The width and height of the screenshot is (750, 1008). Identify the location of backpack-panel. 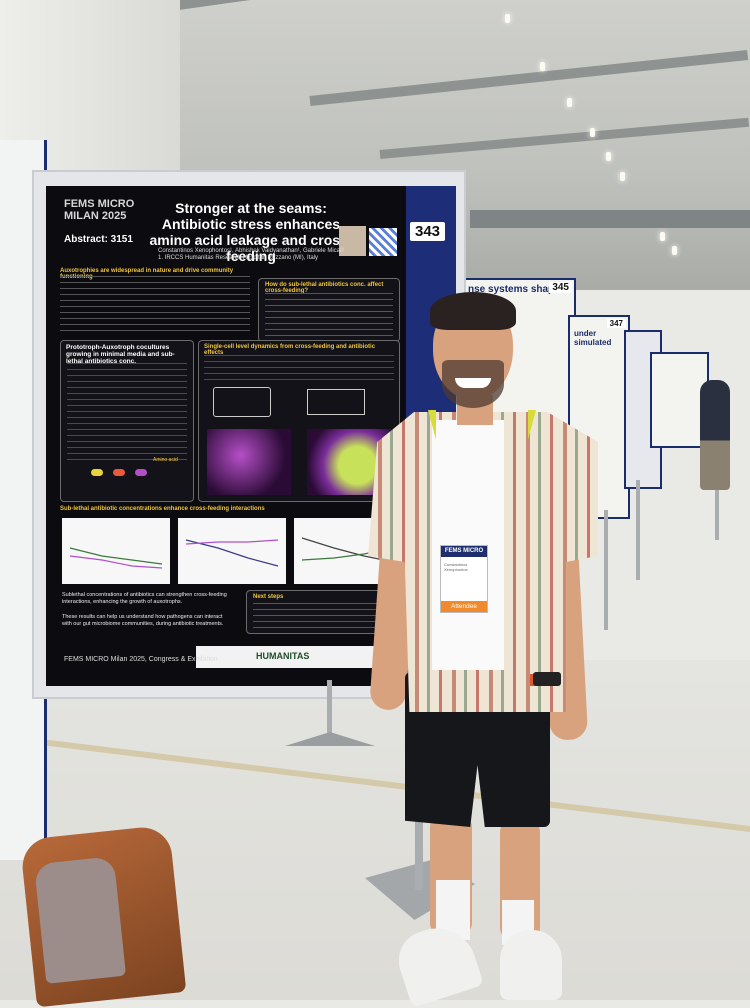
(80, 920).